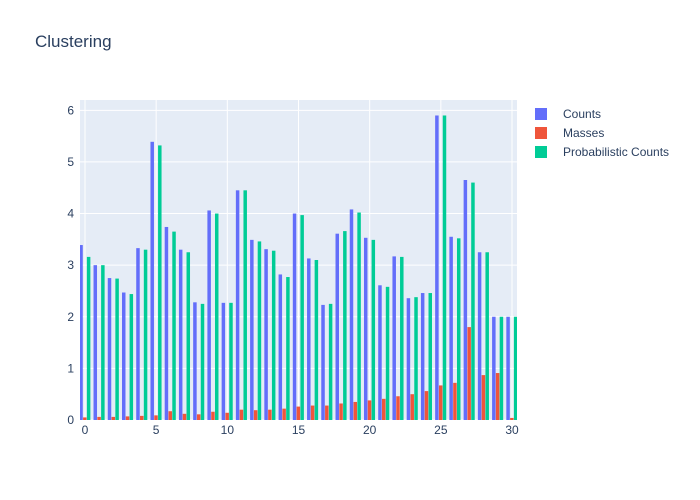 The height and width of the screenshot is (500, 700). What do you see at coordinates (602, 151) in the screenshot?
I see `legend-item-probabilistic-counts: Probabilistic Counts` at bounding box center [602, 151].